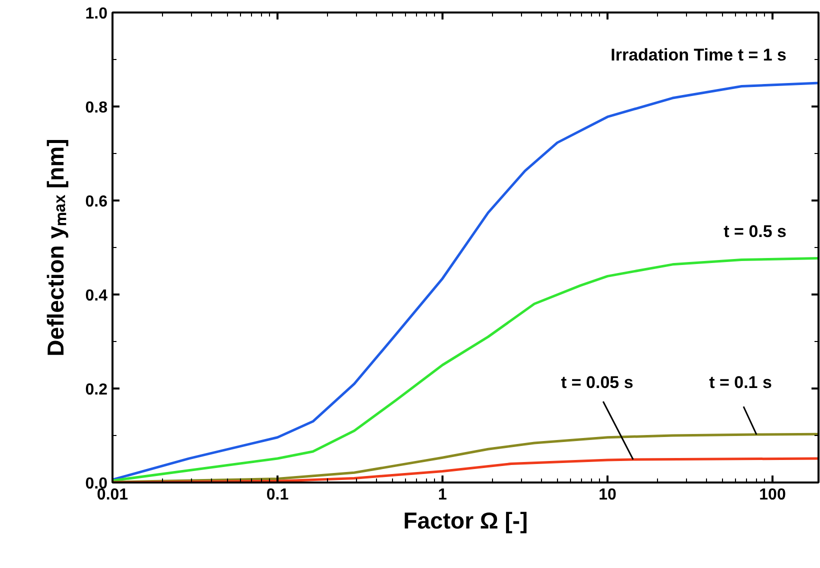 The height and width of the screenshot is (568, 820). Describe the element at coordinates (96, 108) in the screenshot. I see `y-tick-label: 0.8` at that location.